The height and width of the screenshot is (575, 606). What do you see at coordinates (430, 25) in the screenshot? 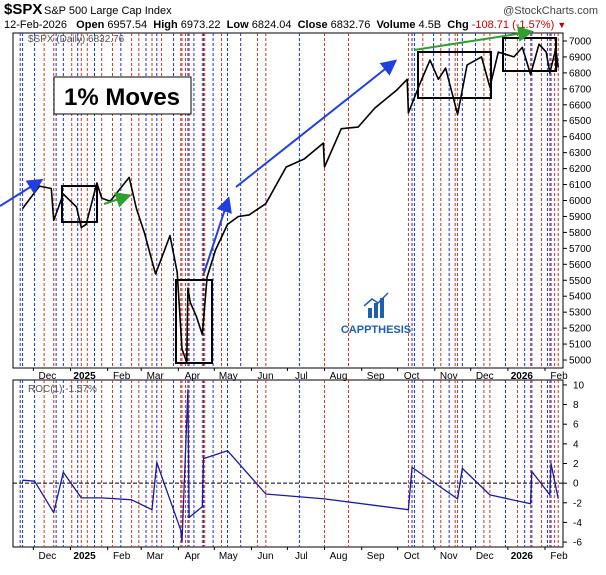
I see `volume-value: 4.5B` at bounding box center [430, 25].